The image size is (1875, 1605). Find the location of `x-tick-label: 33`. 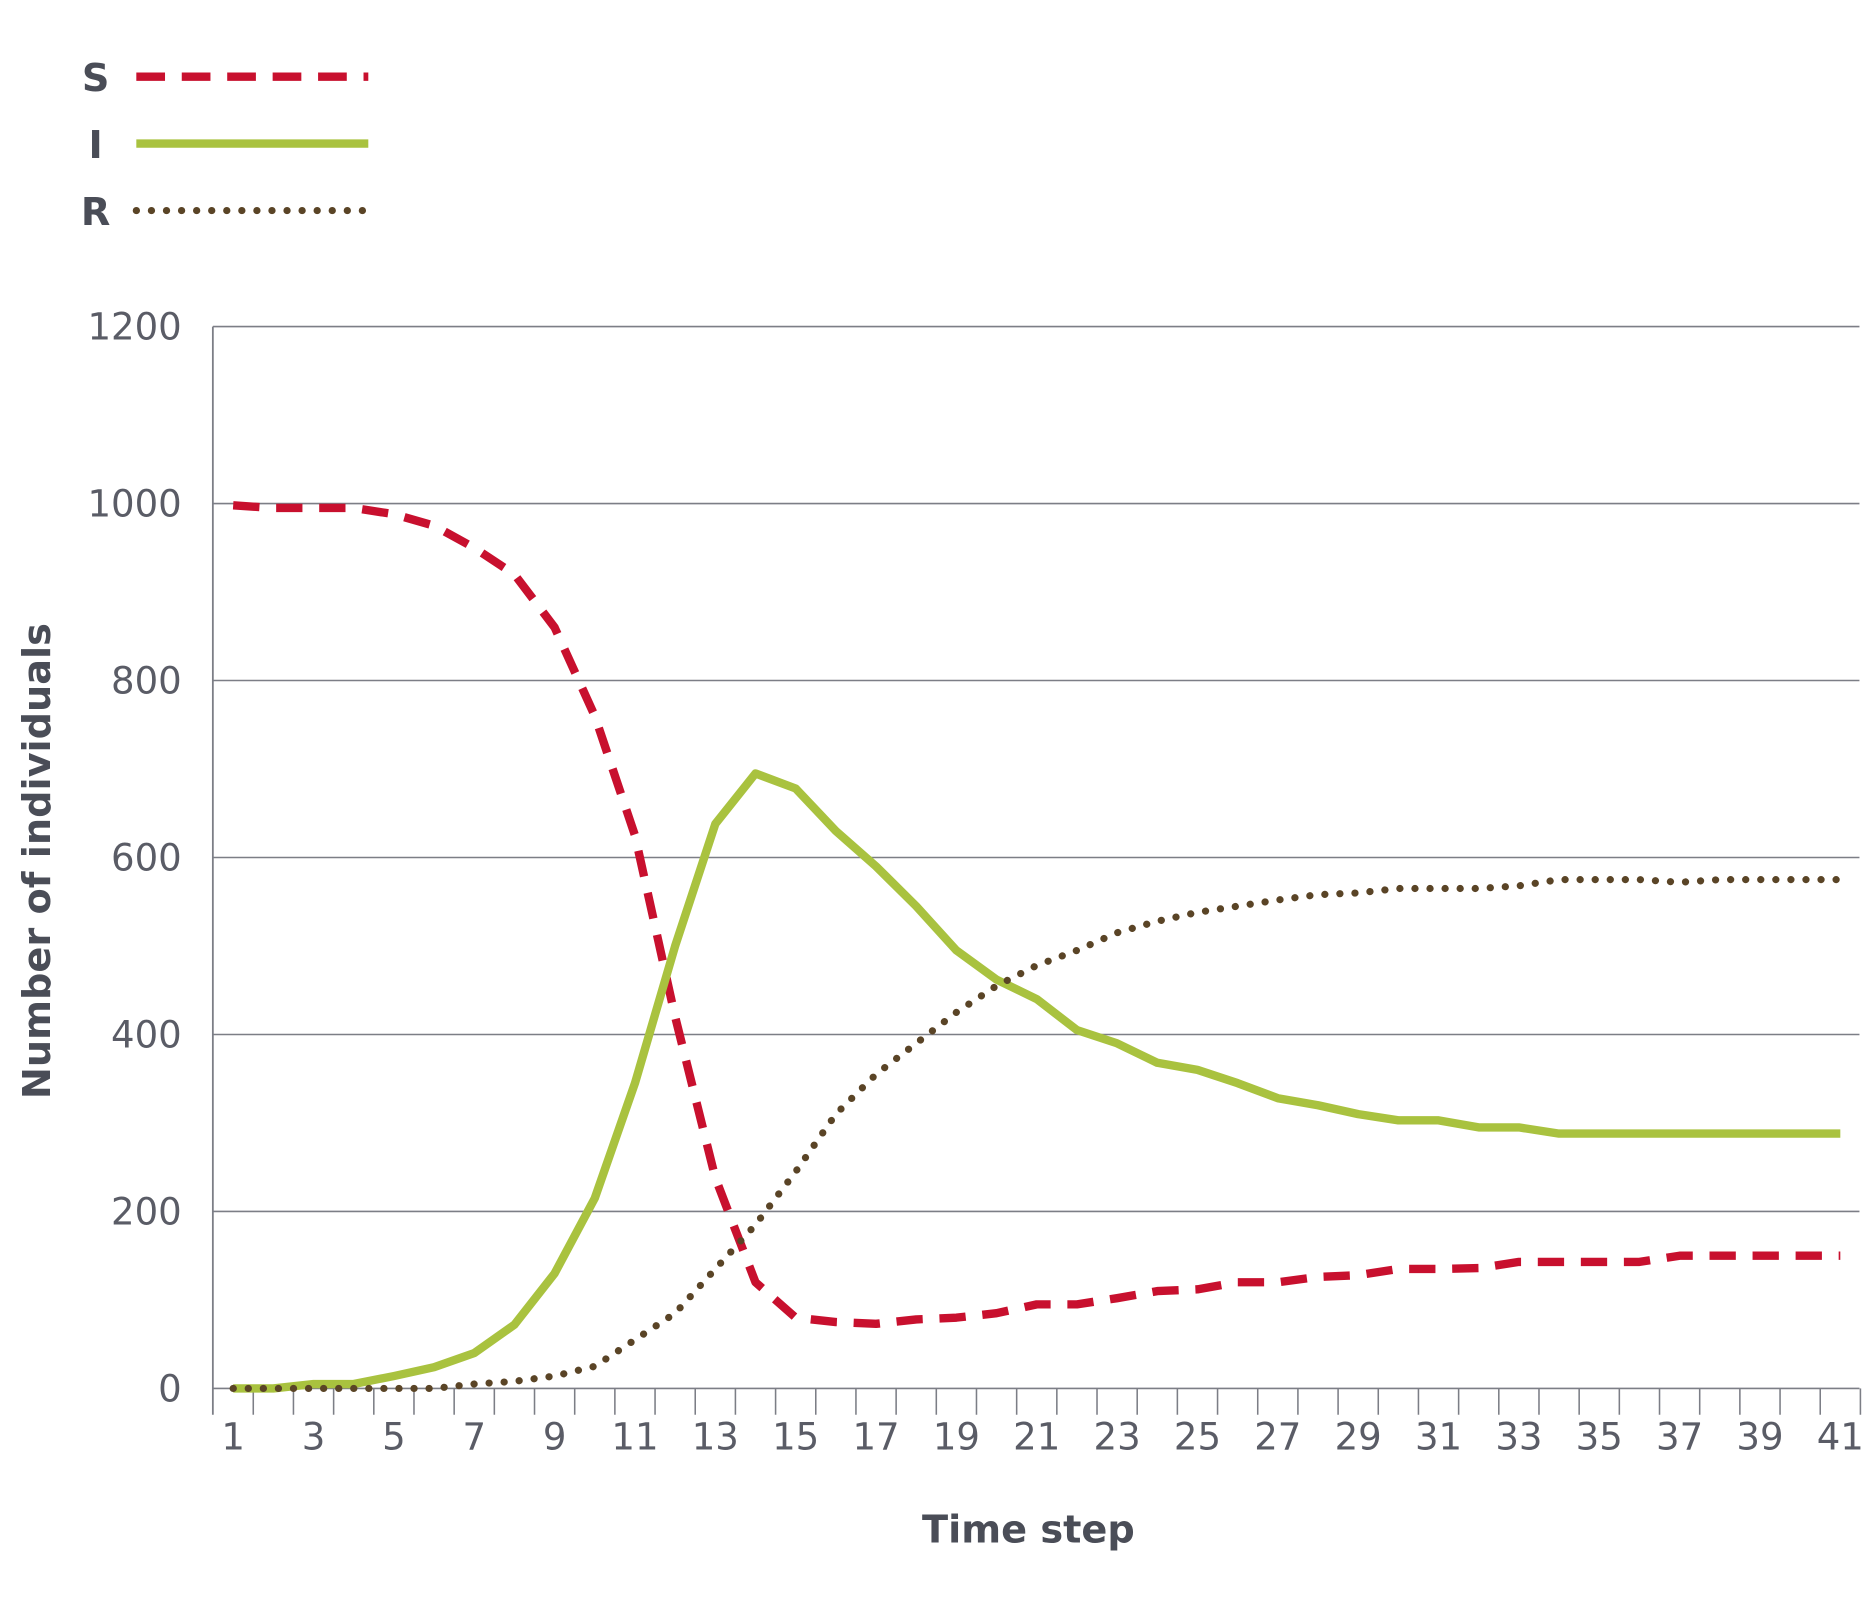

x-tick-label: 33 is located at coordinates (1518, 1436).